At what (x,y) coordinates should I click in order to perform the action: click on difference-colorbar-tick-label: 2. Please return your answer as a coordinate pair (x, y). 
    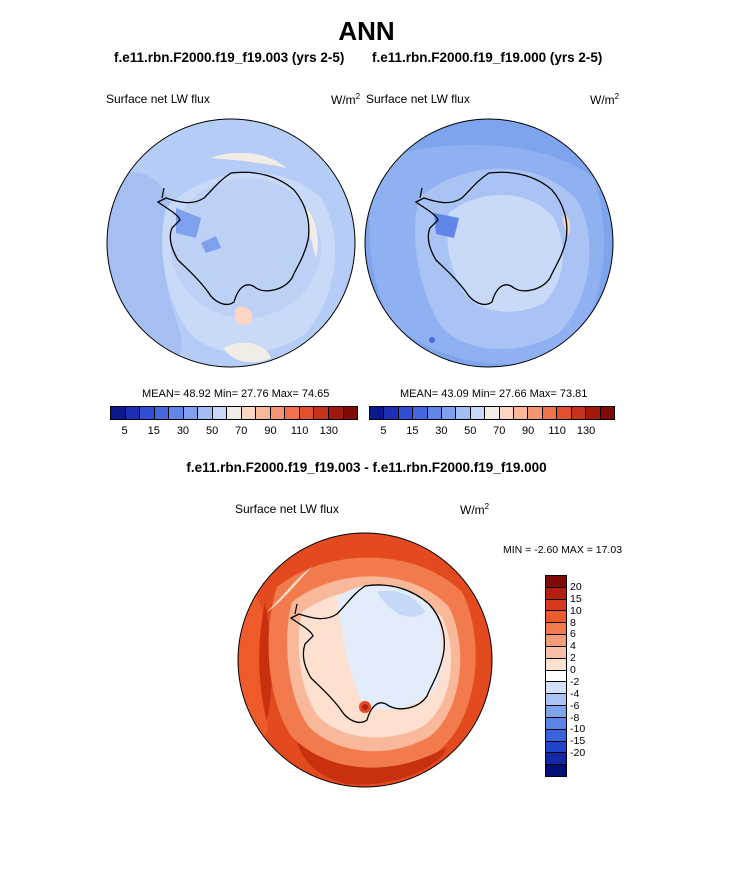
    Looking at the image, I should click on (573, 658).